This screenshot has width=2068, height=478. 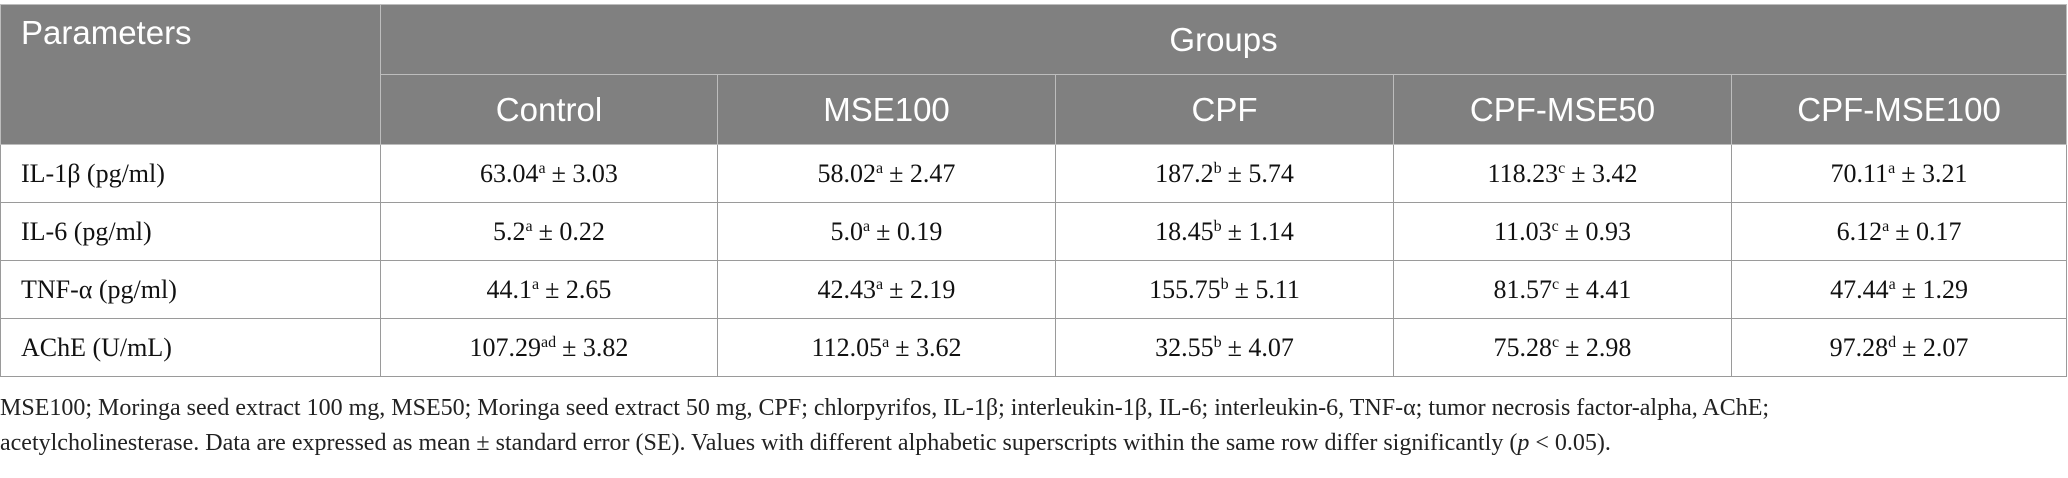 I want to click on table-cell: 42.43a ± 2.19, so click(x=886, y=289).